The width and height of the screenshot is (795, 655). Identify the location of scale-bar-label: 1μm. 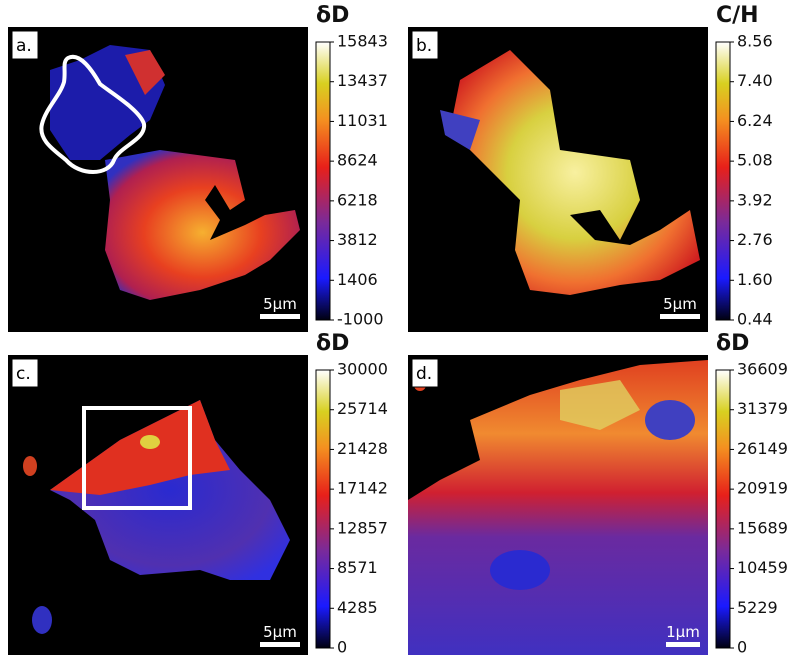
(683, 632).